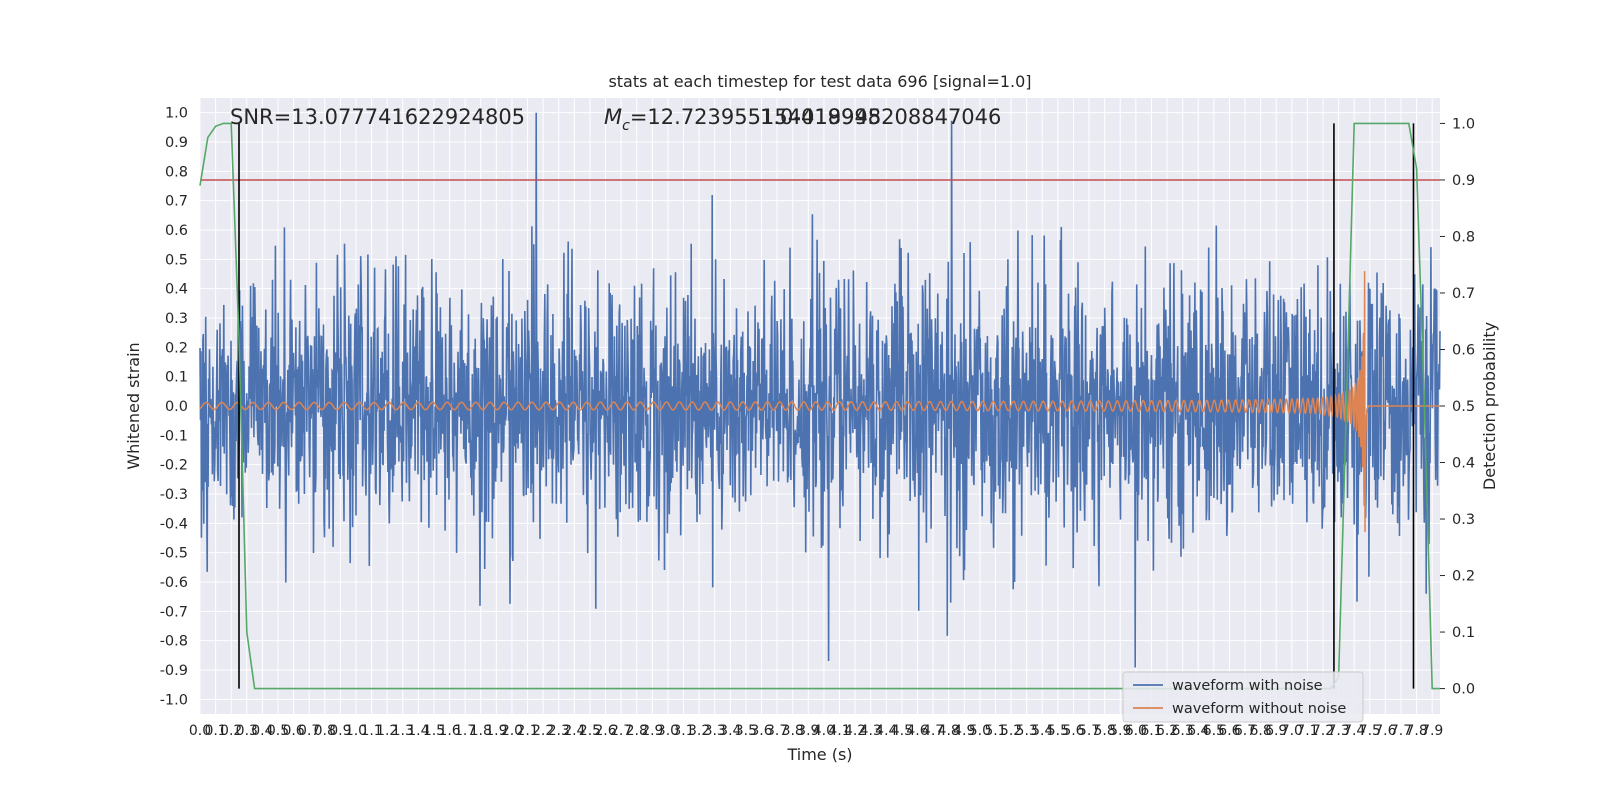 This screenshot has width=1600, height=800. I want to click on x-tick-label: 3.6, so click(761, 731).